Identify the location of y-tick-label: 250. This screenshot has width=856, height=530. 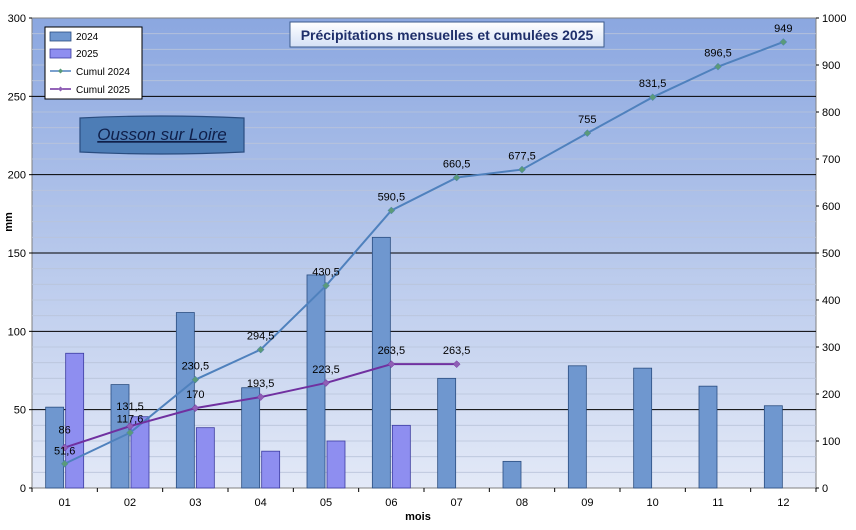
(17, 97).